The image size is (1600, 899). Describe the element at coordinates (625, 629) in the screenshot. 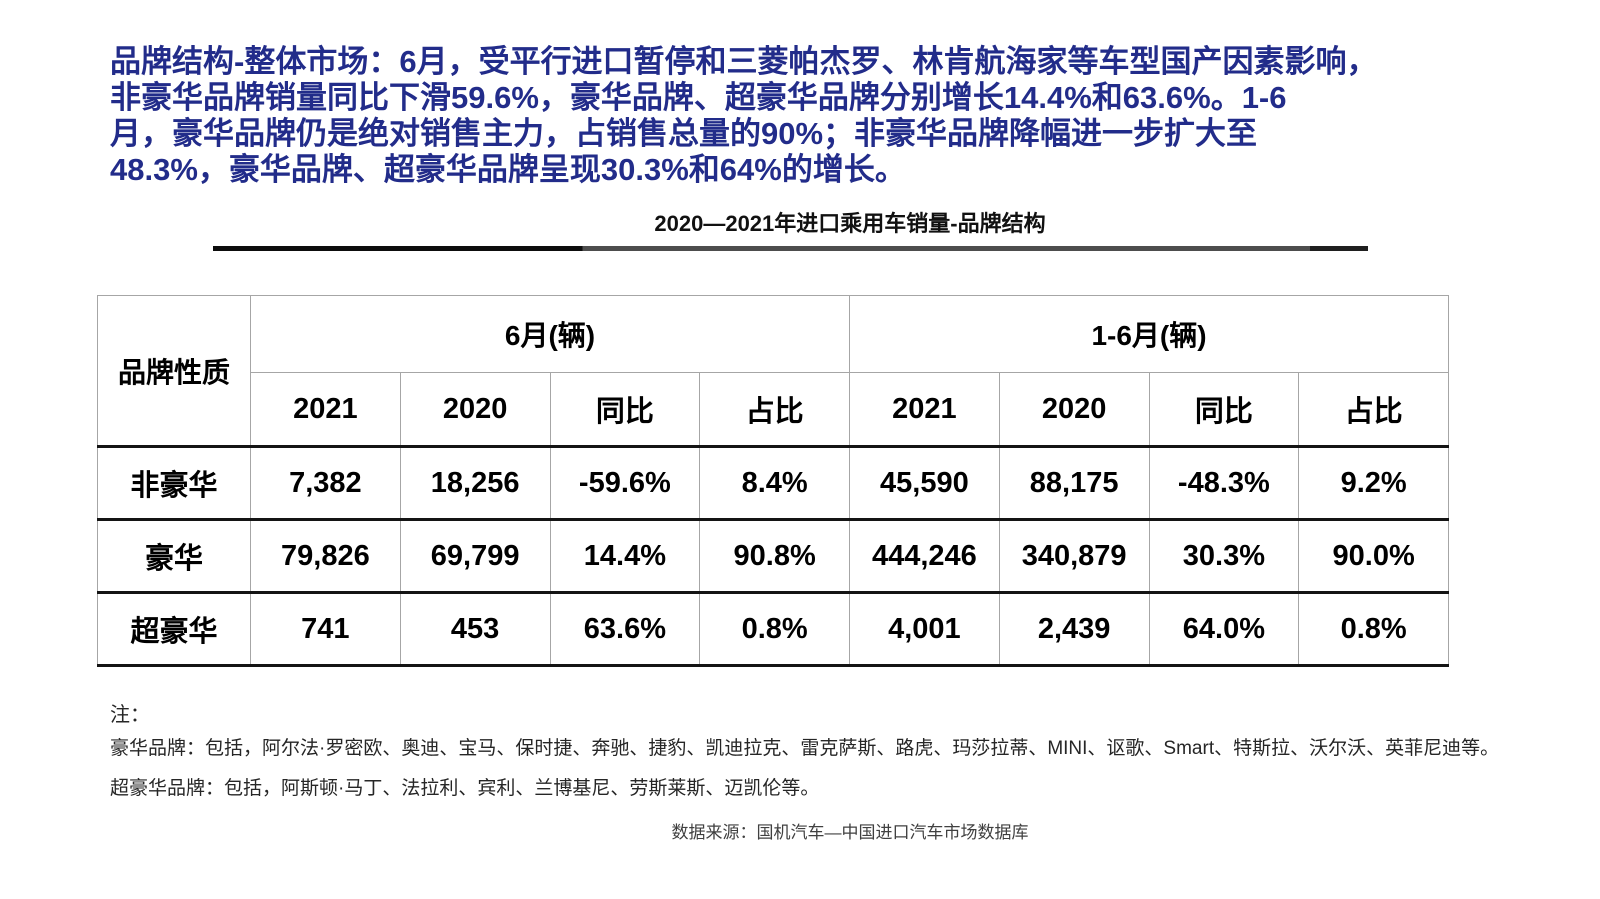

I see `table-cell: 63.6%` at that location.